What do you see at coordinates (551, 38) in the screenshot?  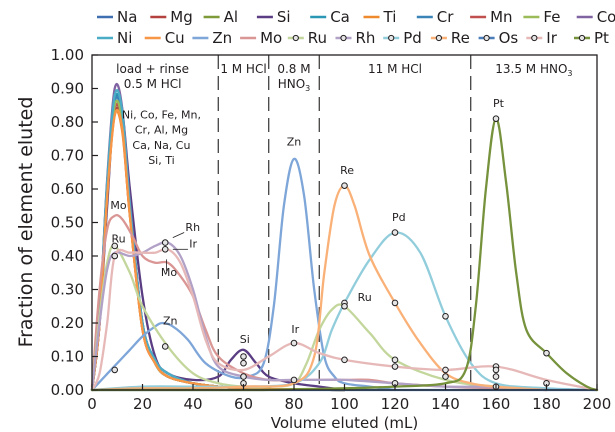 I see `legend-label-ir: Ir` at bounding box center [551, 38].